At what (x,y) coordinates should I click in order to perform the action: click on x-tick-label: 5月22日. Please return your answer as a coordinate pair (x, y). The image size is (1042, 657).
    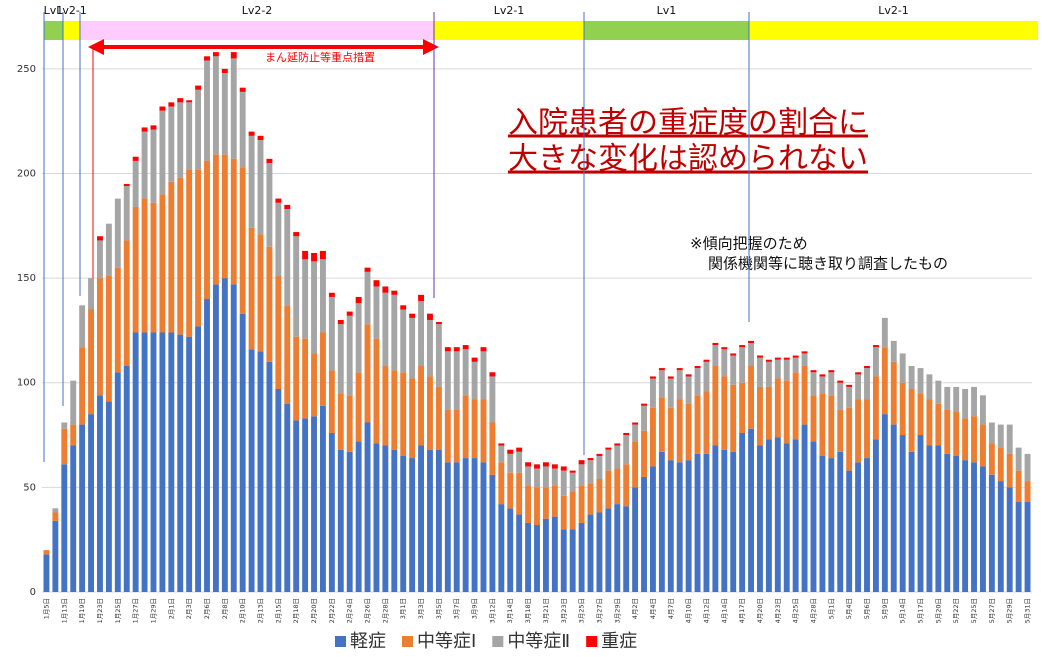
    Looking at the image, I should click on (956, 610).